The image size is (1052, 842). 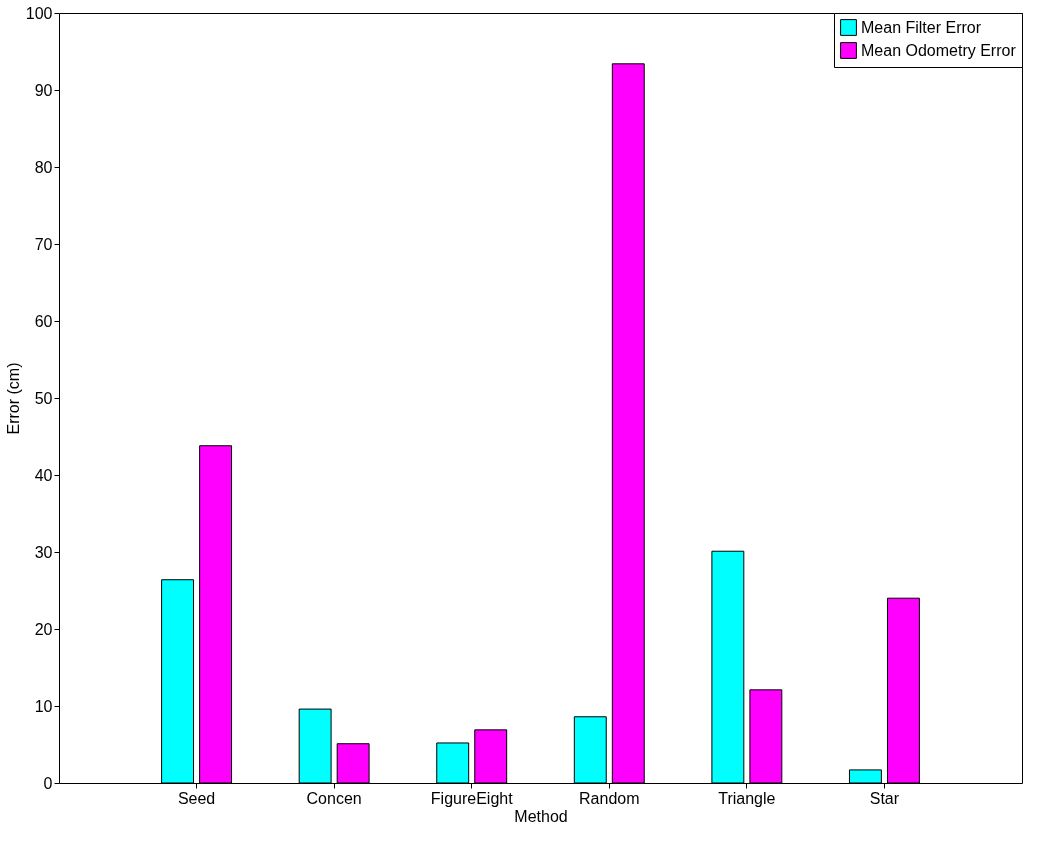 What do you see at coordinates (43, 244) in the screenshot?
I see `y-tick-label: 70` at bounding box center [43, 244].